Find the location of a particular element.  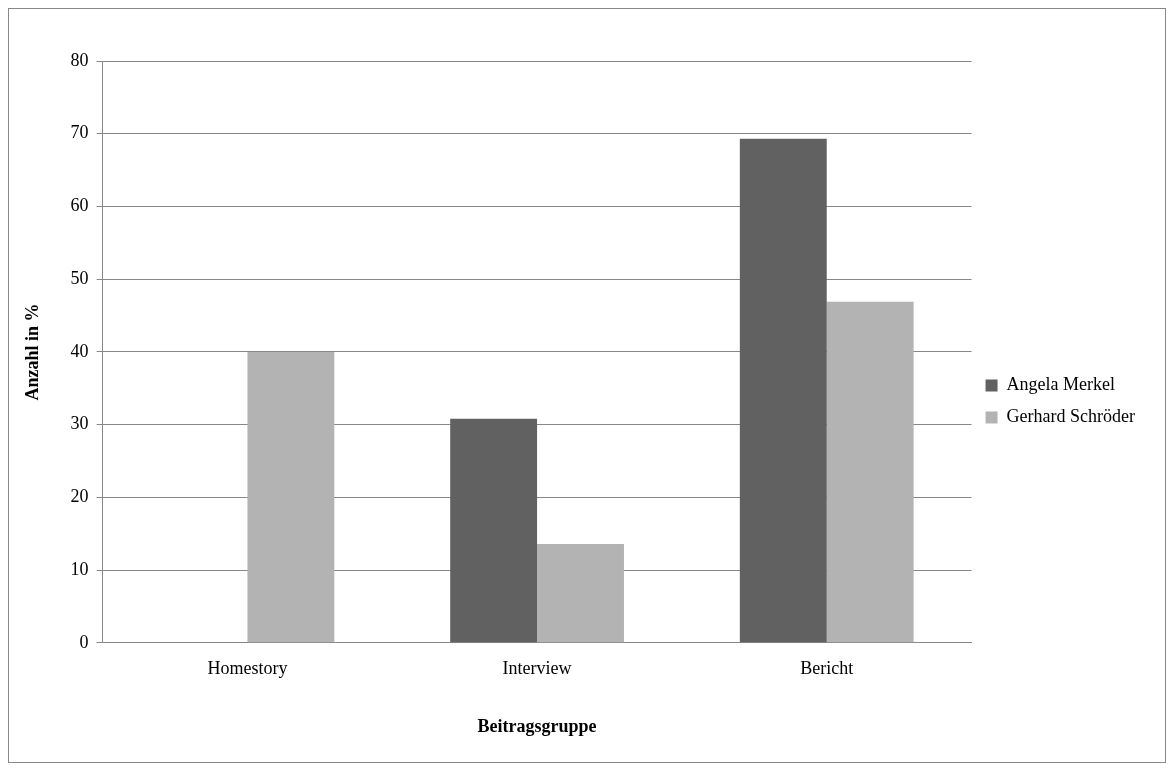

x-tick-label: Homestory is located at coordinates (247, 668).